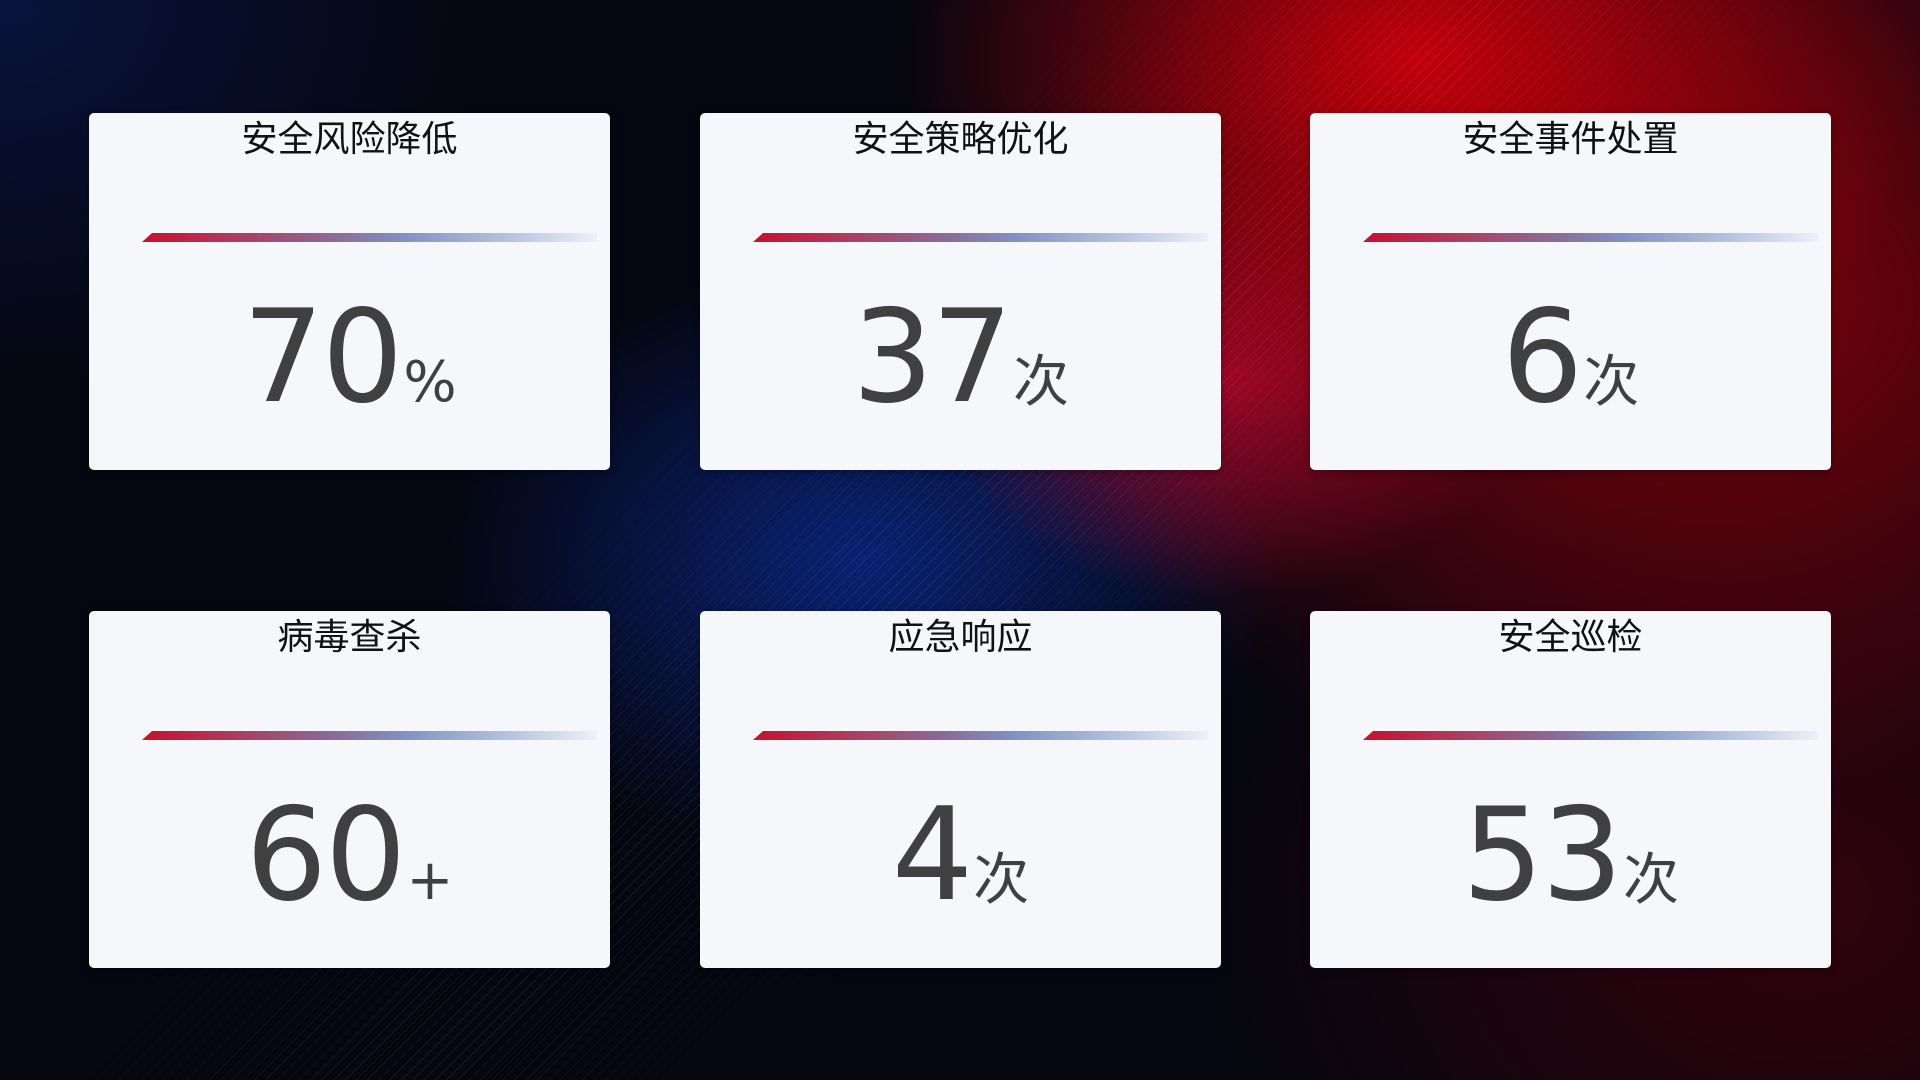  What do you see at coordinates (960, 637) in the screenshot?
I see `card-title: 应急响应` at bounding box center [960, 637].